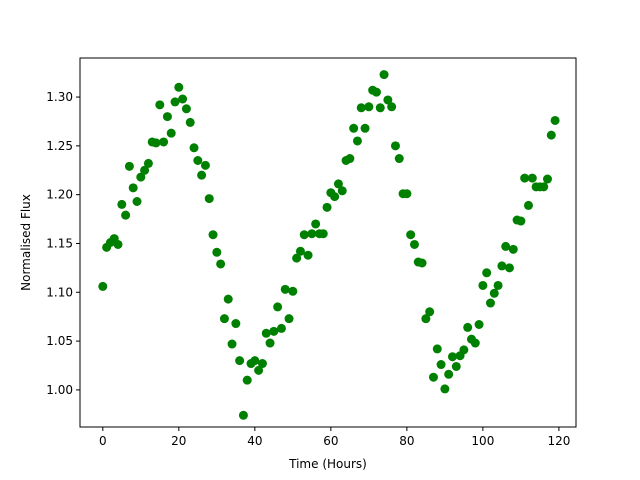  What do you see at coordinates (63, 243) in the screenshot?
I see `y-axis-ticks: 1.00 1.05 1.10 1.15 1.20 1.25 1.30` at bounding box center [63, 243].